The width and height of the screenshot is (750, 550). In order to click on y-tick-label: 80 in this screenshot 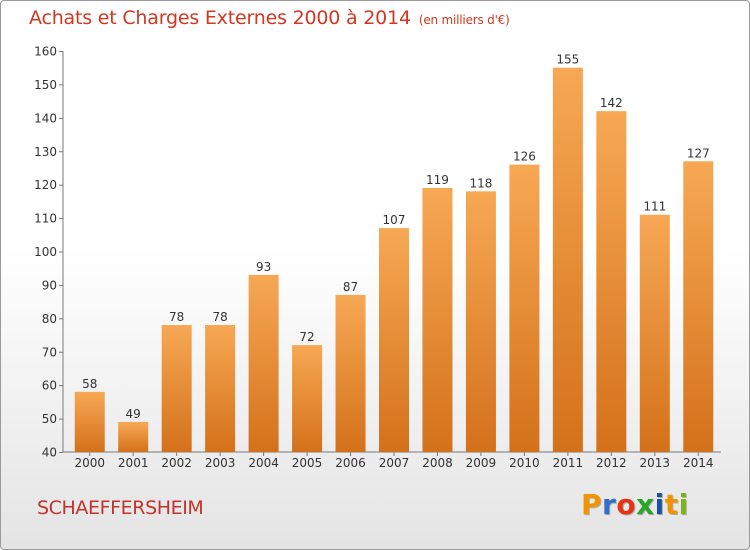, I will do `click(49, 319)`.